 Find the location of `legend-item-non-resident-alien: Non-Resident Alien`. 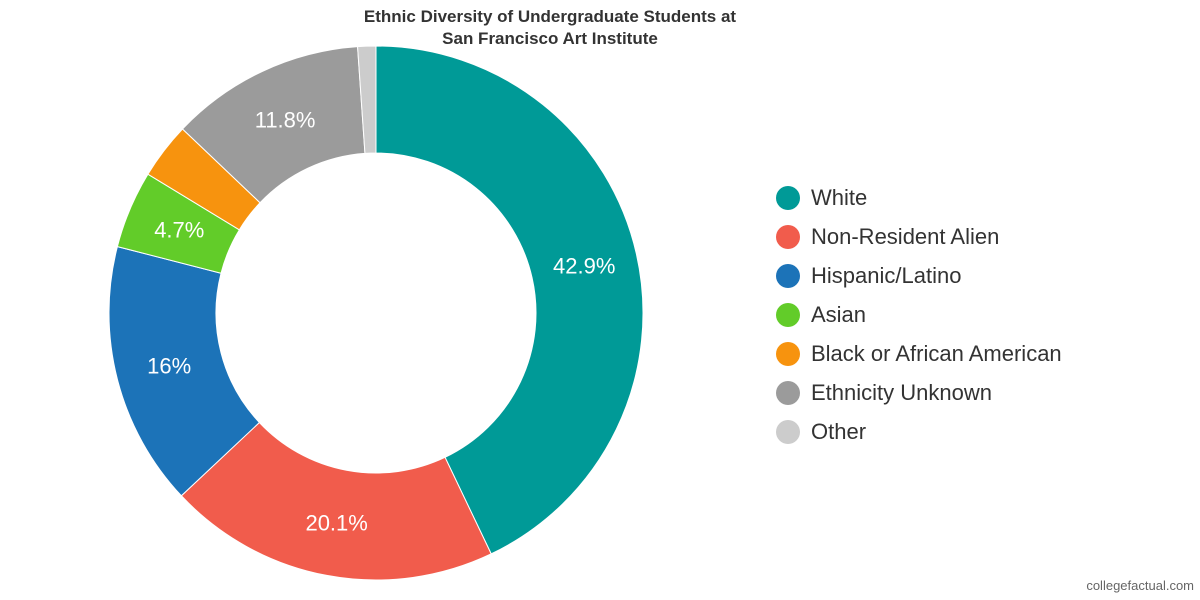

legend-item-non-resident-alien: Non-Resident Alien is located at coordinates (919, 236).